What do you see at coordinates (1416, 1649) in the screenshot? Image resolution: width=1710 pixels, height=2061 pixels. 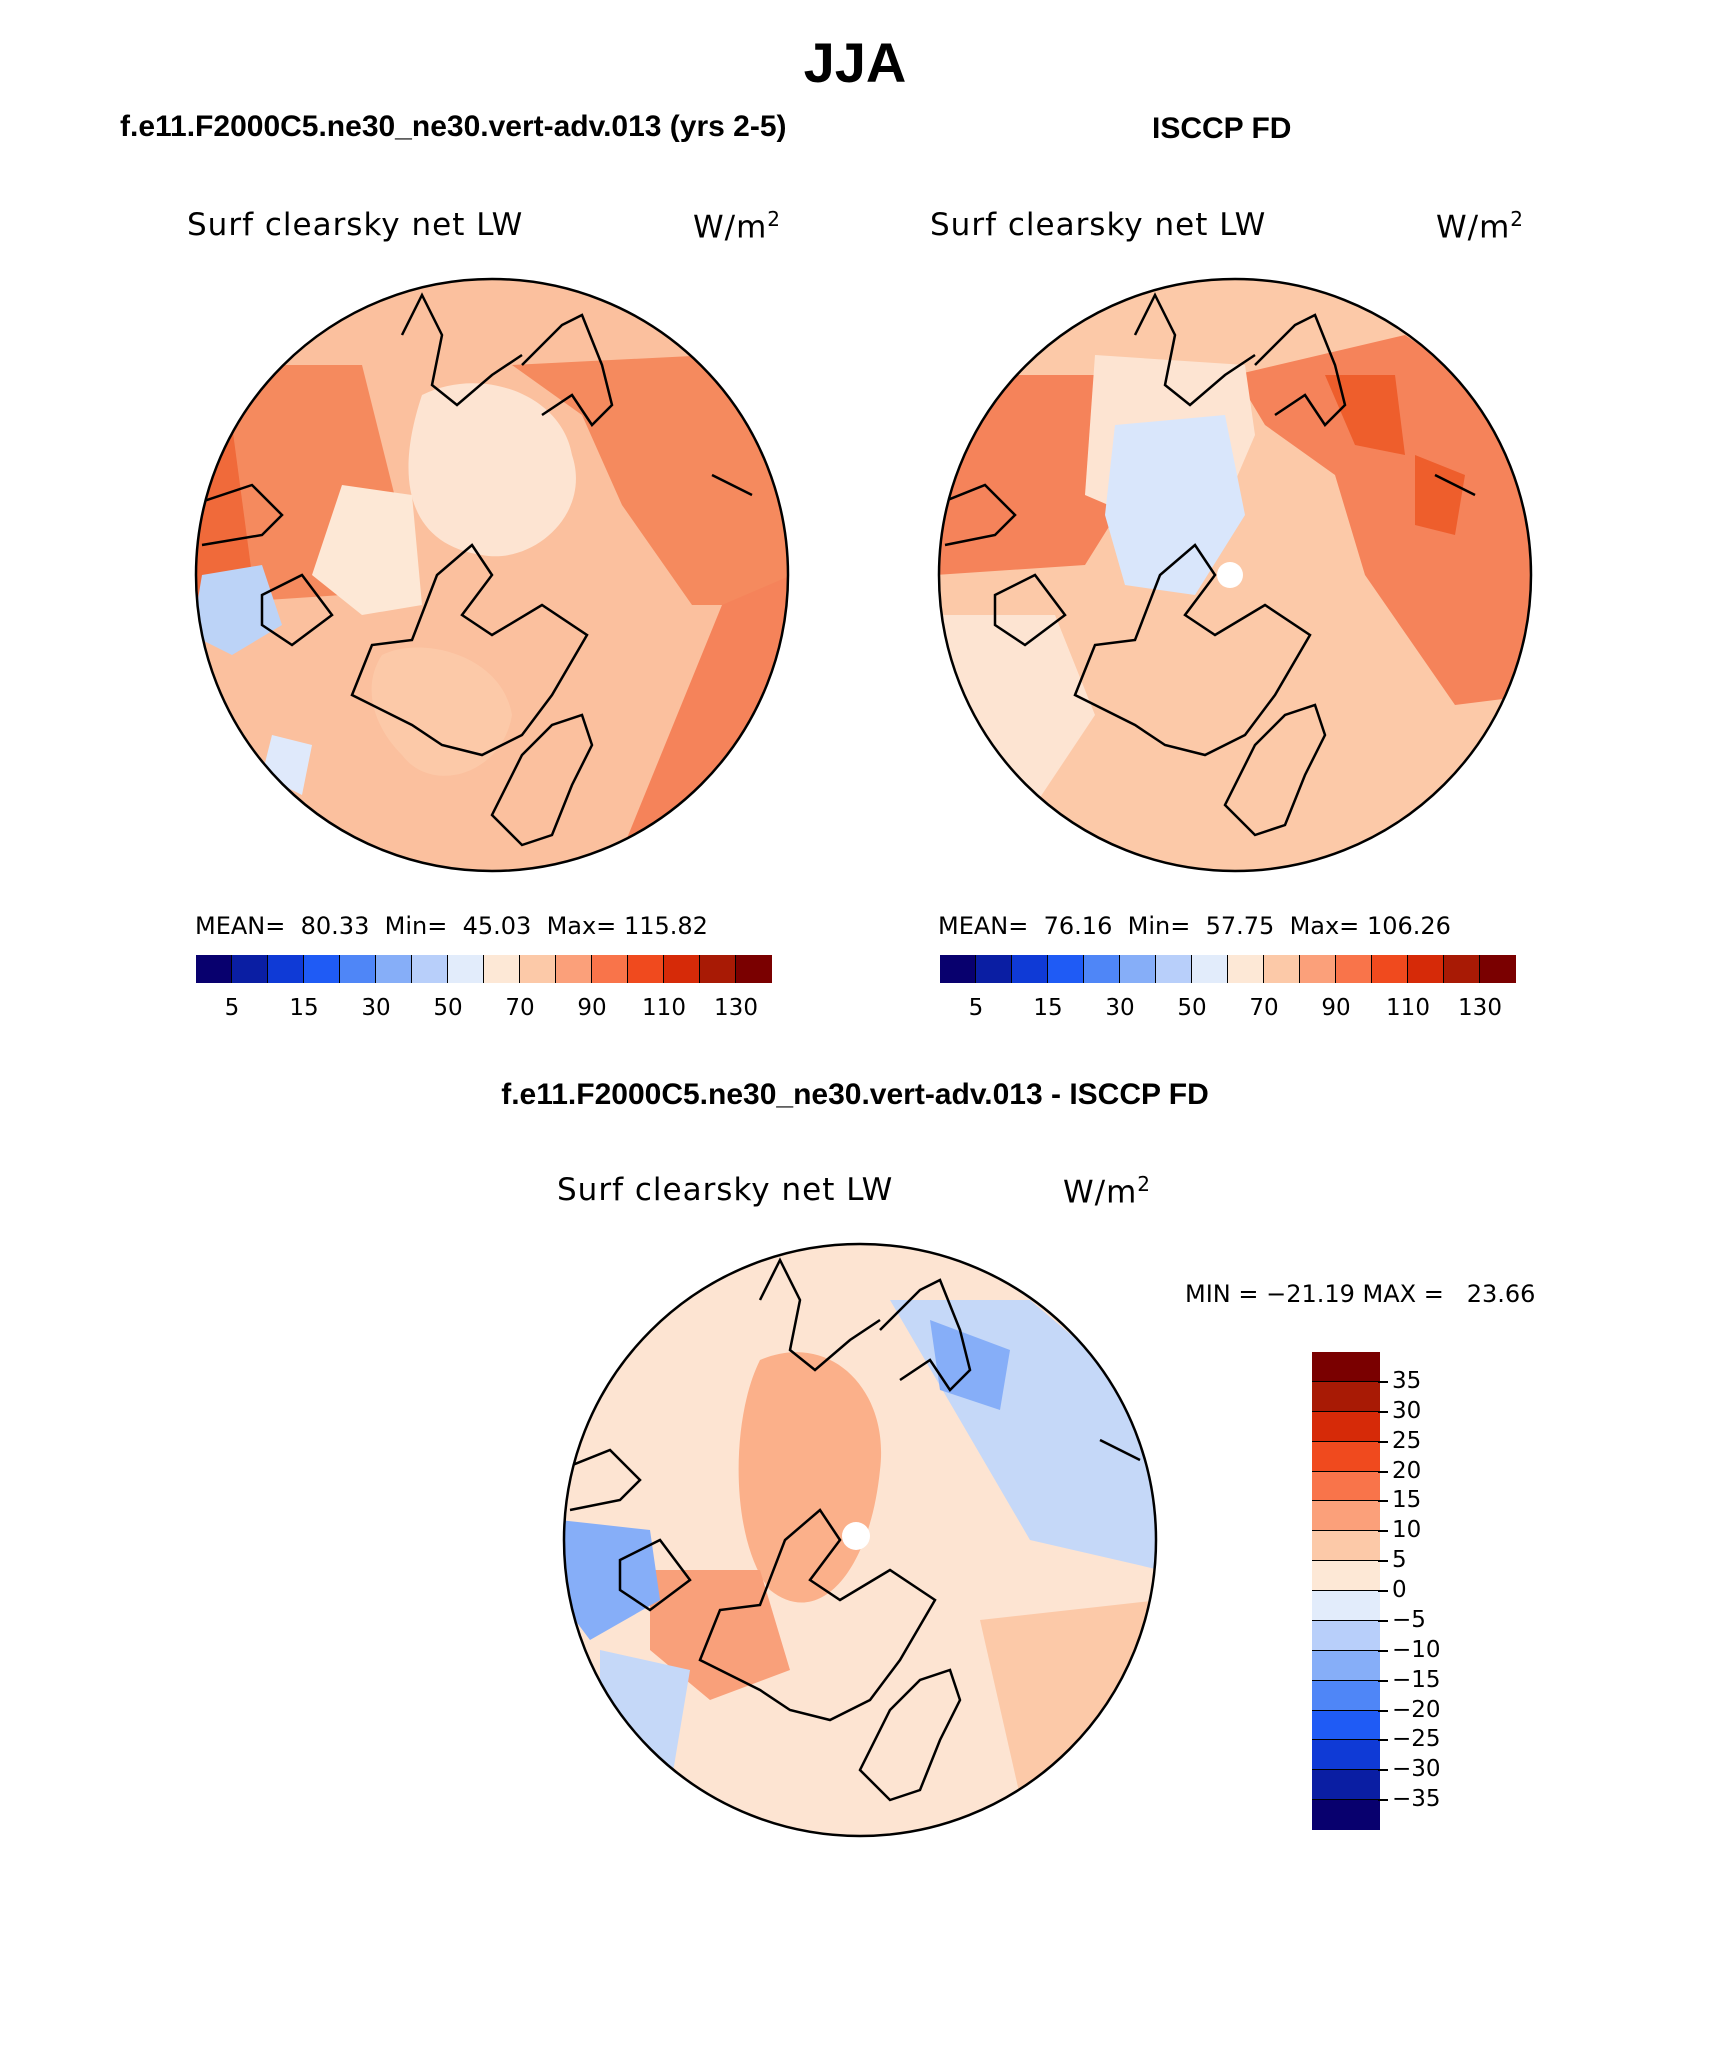 I see `difference-colorbar-tick-label: −10` at bounding box center [1416, 1649].